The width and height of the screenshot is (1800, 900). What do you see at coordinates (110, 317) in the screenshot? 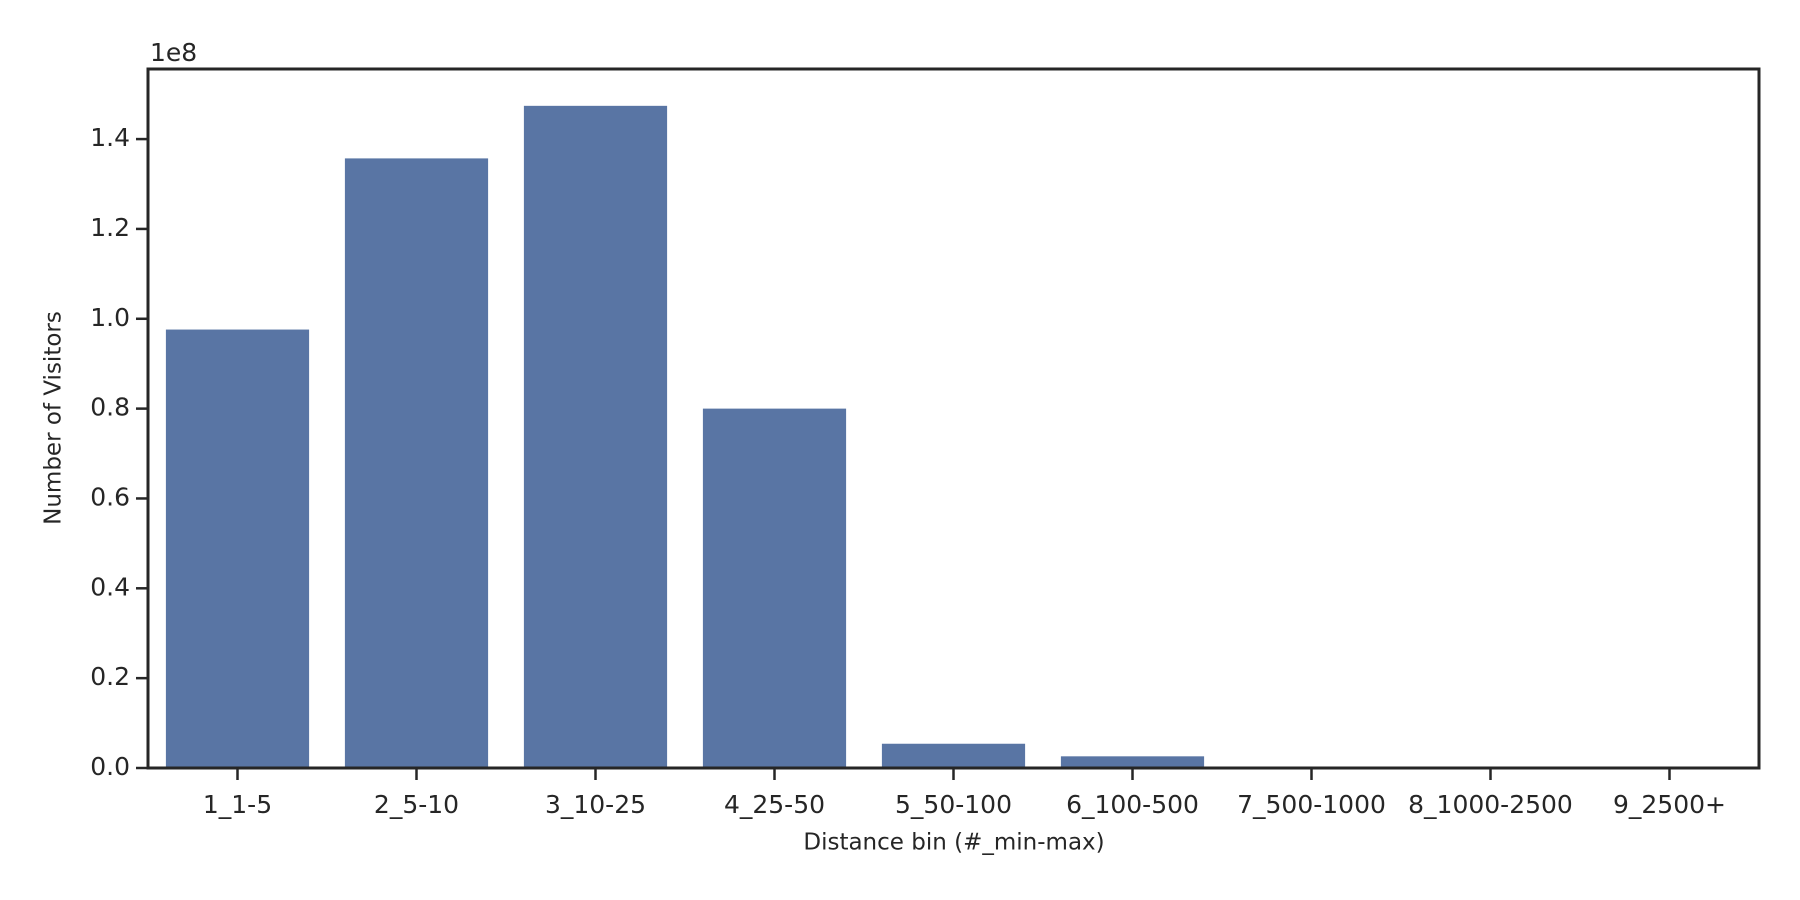
I see `y-tick-label: 1.0` at bounding box center [110, 317].